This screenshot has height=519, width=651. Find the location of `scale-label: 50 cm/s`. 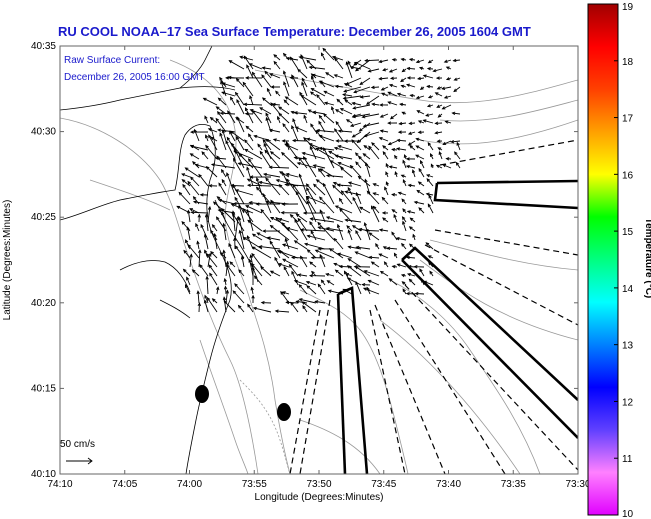

scale-label: 50 cm/s is located at coordinates (77, 444).